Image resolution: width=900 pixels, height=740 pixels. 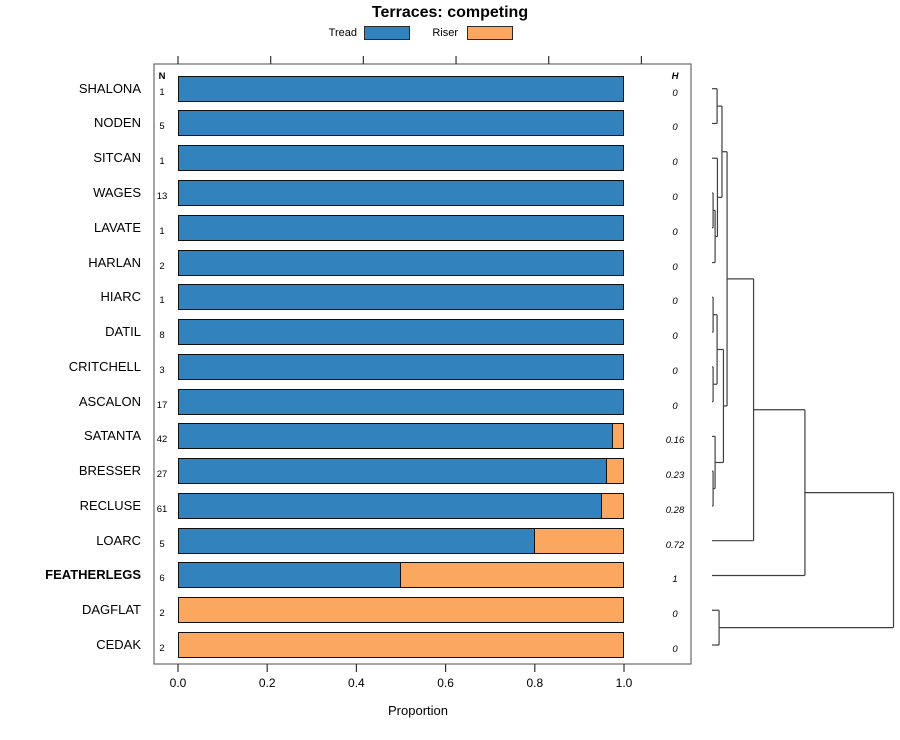 What do you see at coordinates (162, 196) in the screenshot?
I see `n-value: 13` at bounding box center [162, 196].